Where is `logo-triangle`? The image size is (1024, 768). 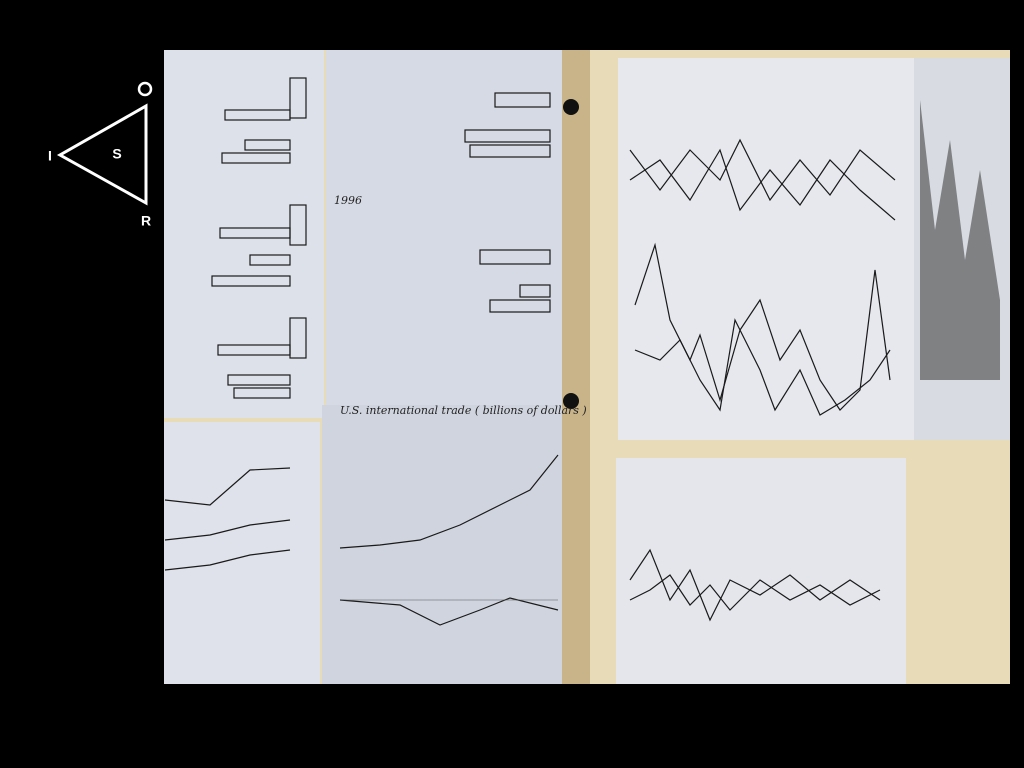 logo-triangle is located at coordinates (102, 154).